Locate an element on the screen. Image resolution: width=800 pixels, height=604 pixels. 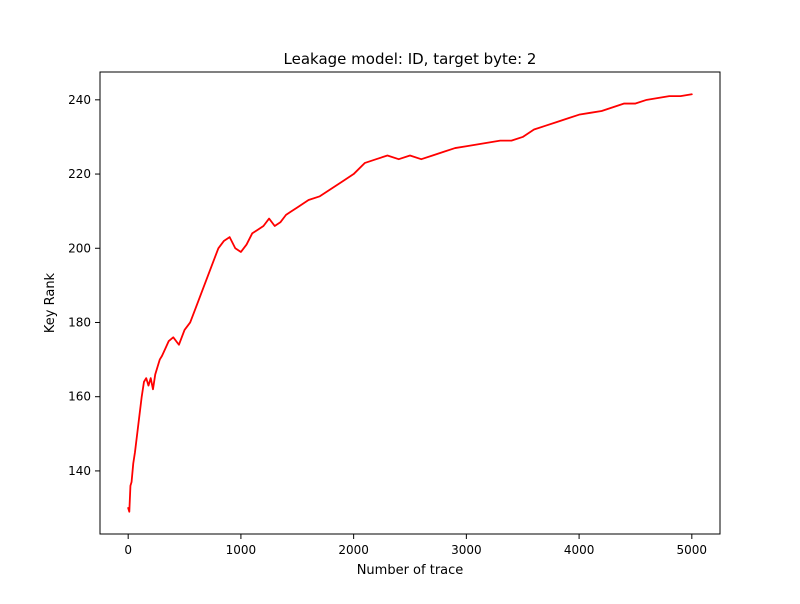
y-tick-label: 180 is located at coordinates (79, 322).